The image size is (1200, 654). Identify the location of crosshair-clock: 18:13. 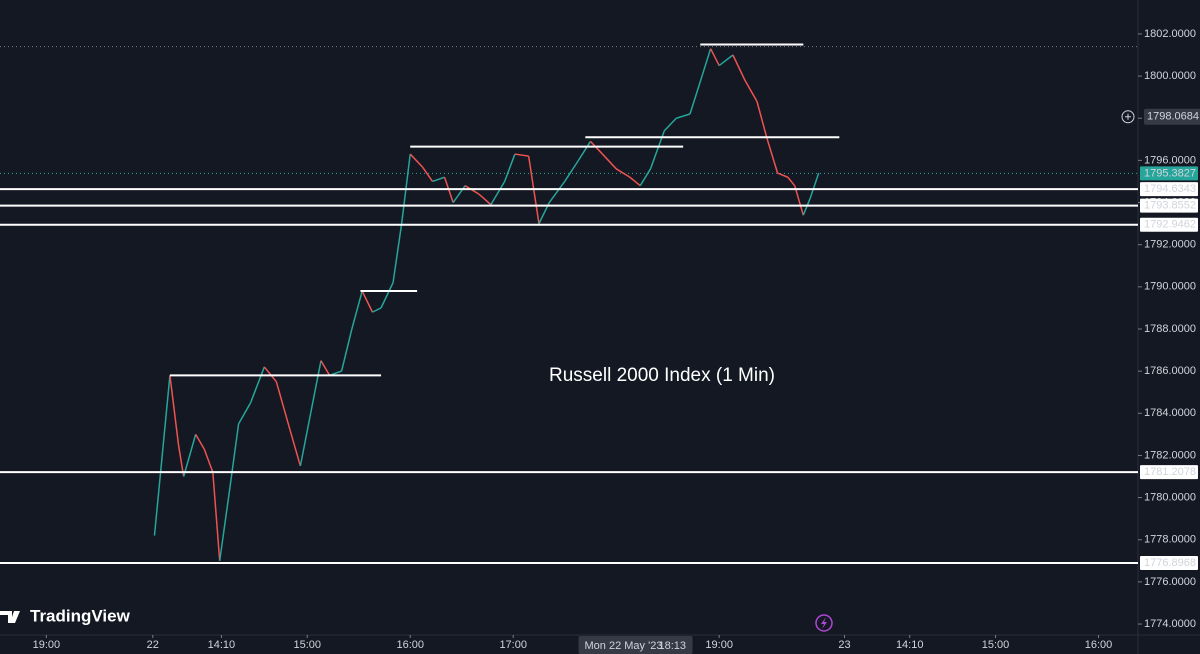
(673, 646).